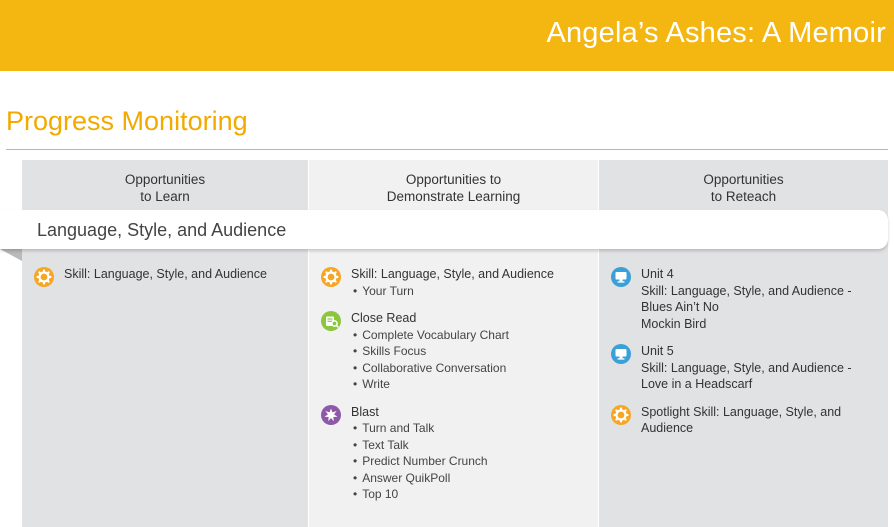 This screenshot has width=894, height=527. I want to click on section-divider, so click(447, 149).